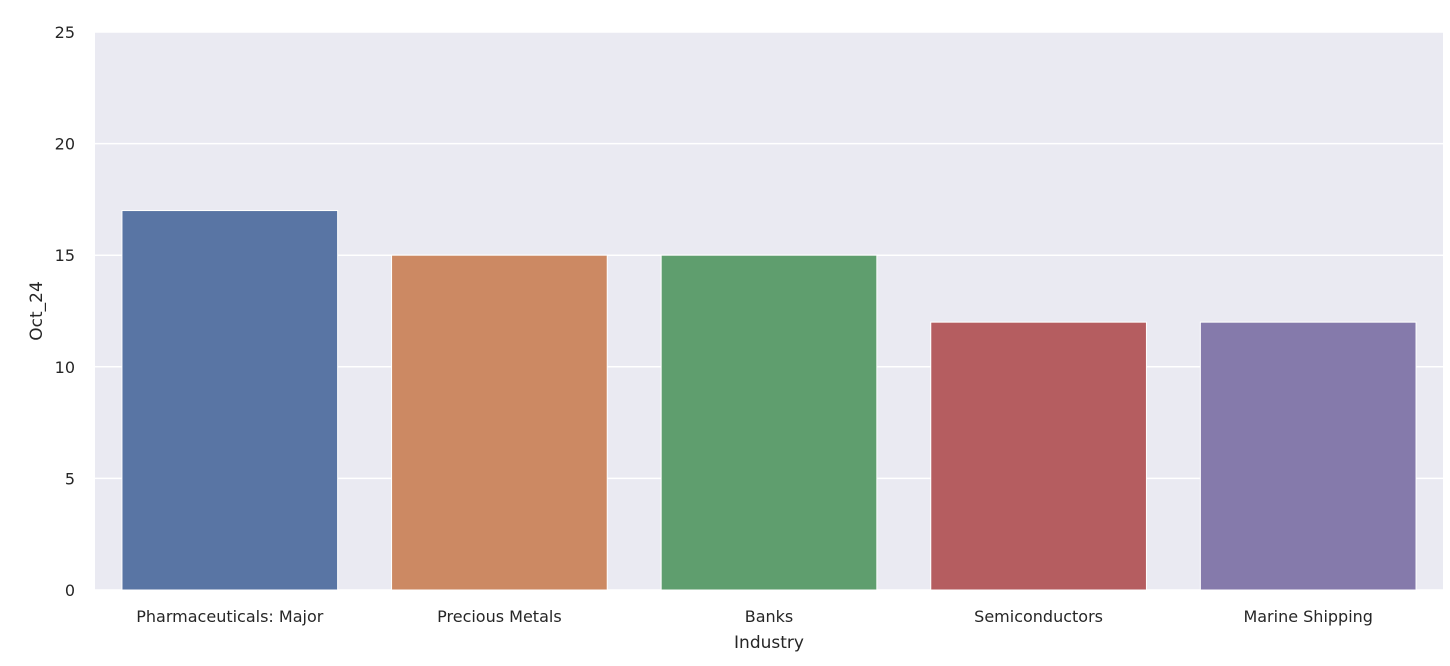 This screenshot has width=1450, height=666. Describe the element at coordinates (65, 32) in the screenshot. I see `y-tick-label: 25` at that location.